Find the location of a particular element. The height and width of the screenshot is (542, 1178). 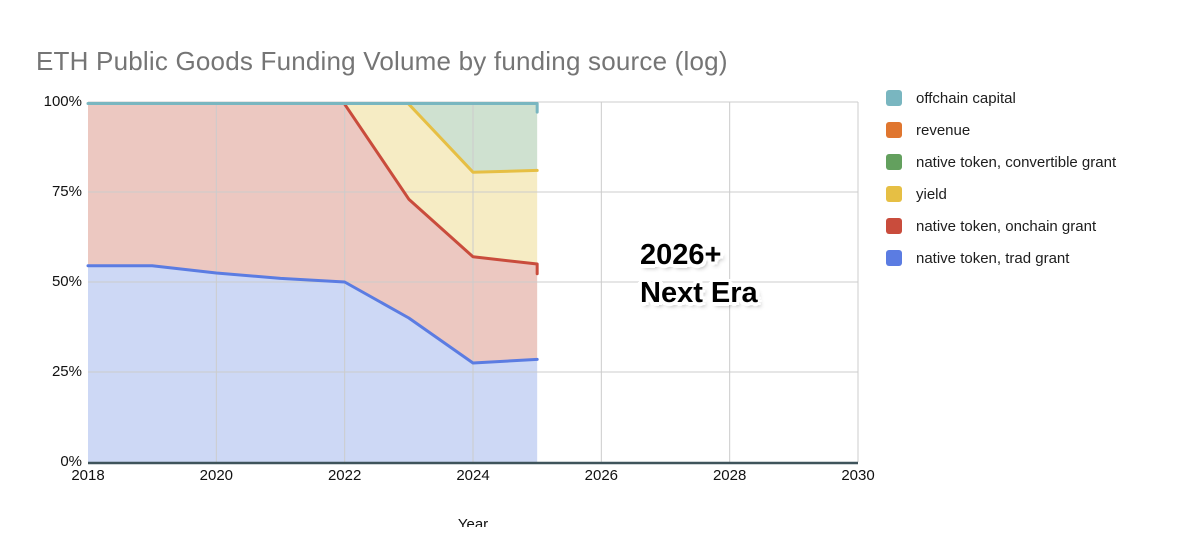

x-tick-2024: 2024 is located at coordinates (473, 475).